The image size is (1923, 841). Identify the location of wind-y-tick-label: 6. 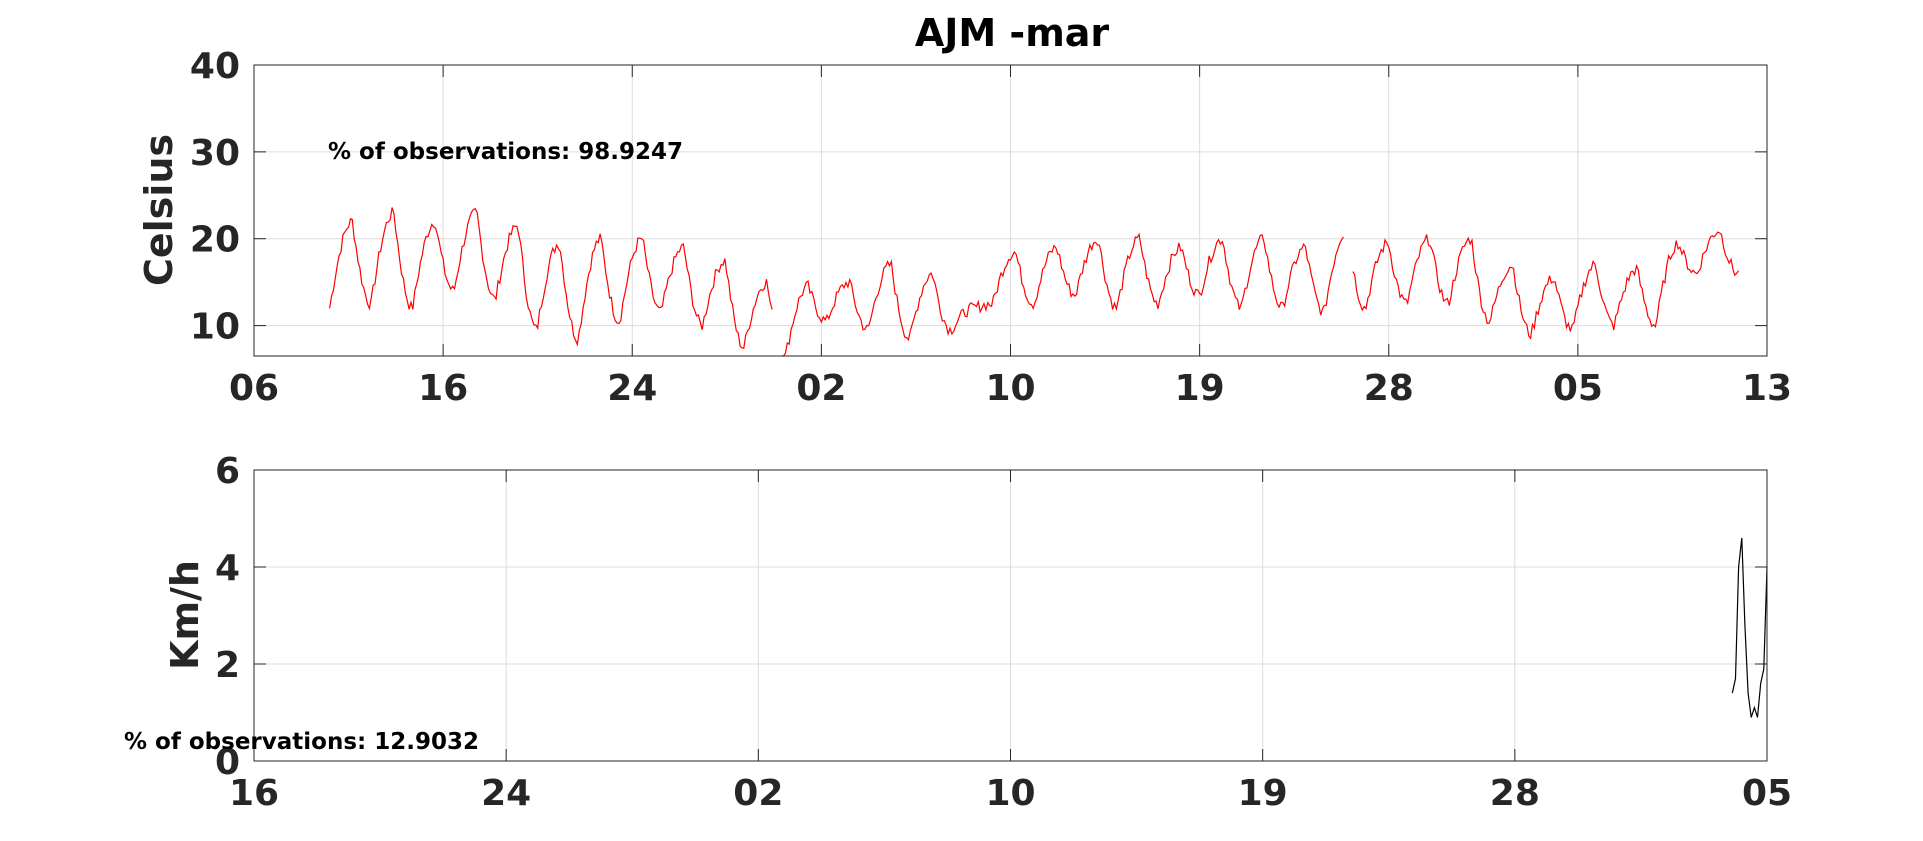
(227, 471).